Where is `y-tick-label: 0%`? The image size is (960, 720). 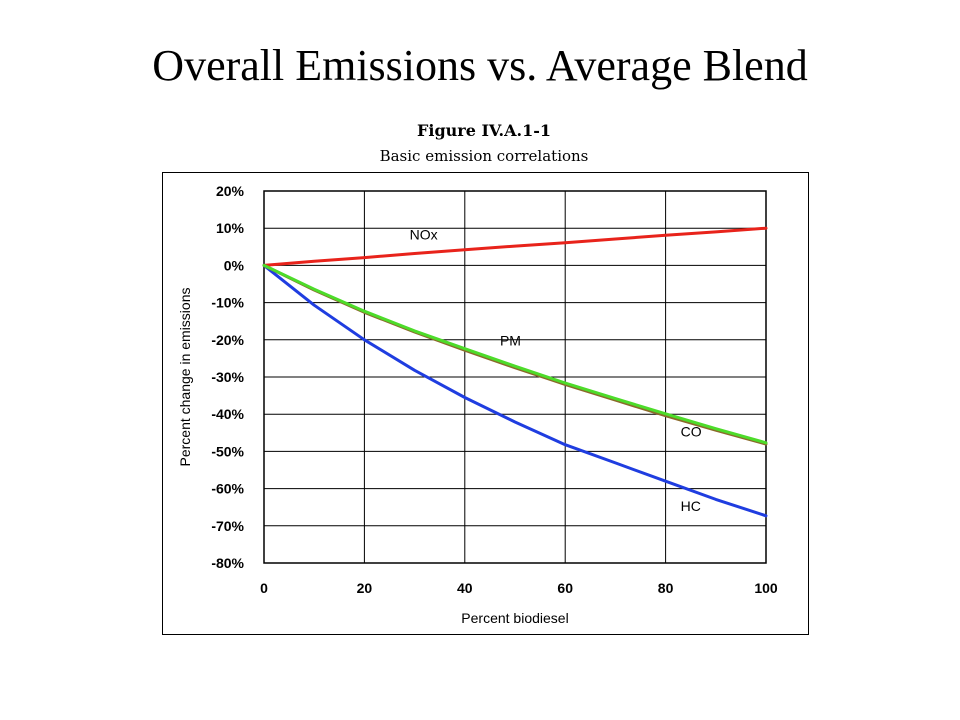 y-tick-label: 0% is located at coordinates (234, 265).